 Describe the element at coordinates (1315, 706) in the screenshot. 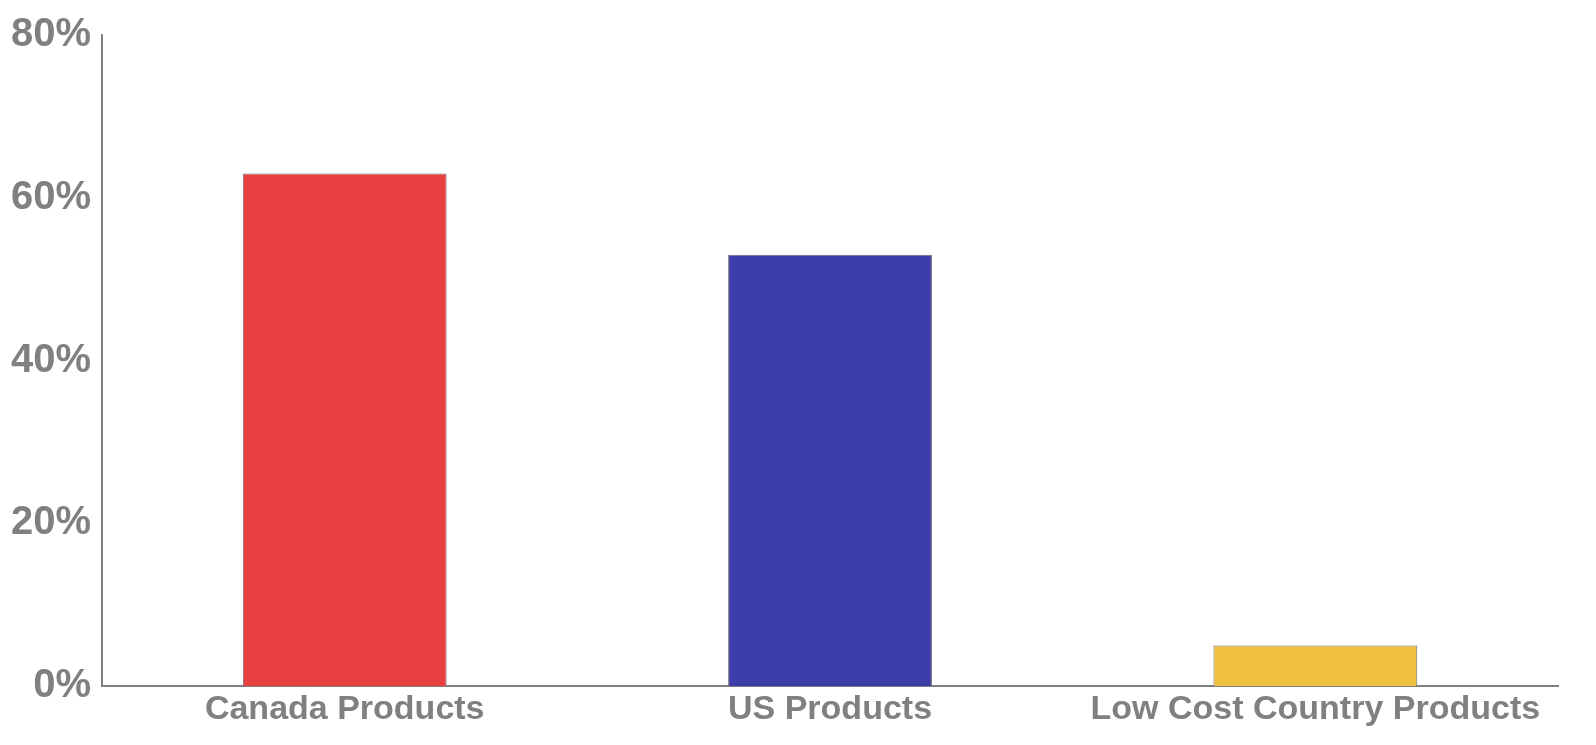

I see `x-tick-label: Low Cost Country Products` at that location.